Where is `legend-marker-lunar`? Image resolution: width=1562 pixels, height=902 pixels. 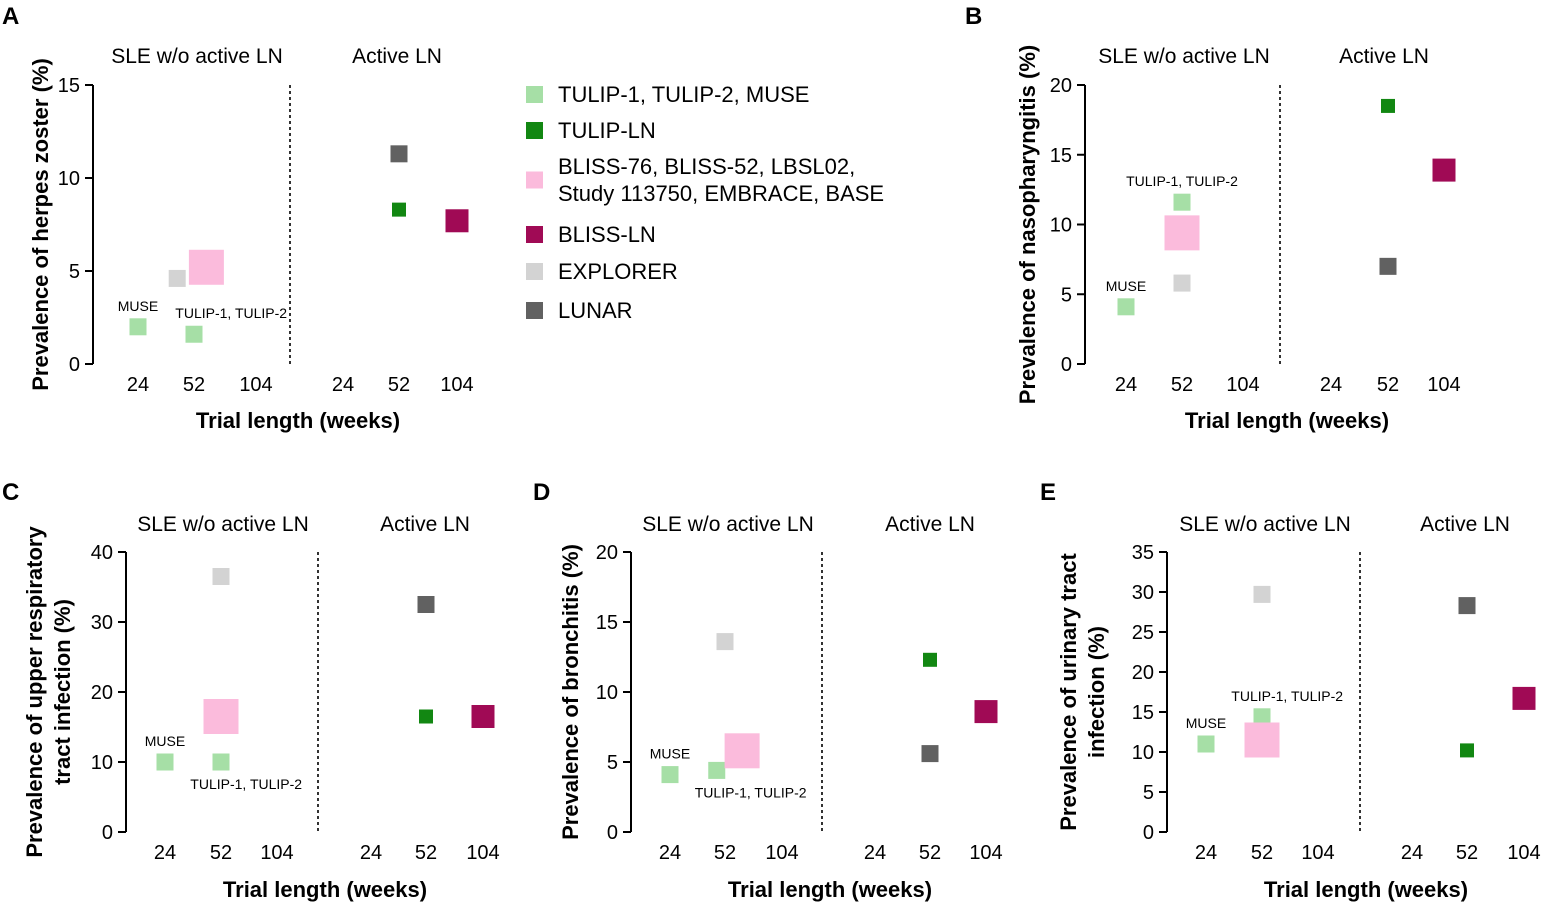
legend-marker-lunar is located at coordinates (534, 310).